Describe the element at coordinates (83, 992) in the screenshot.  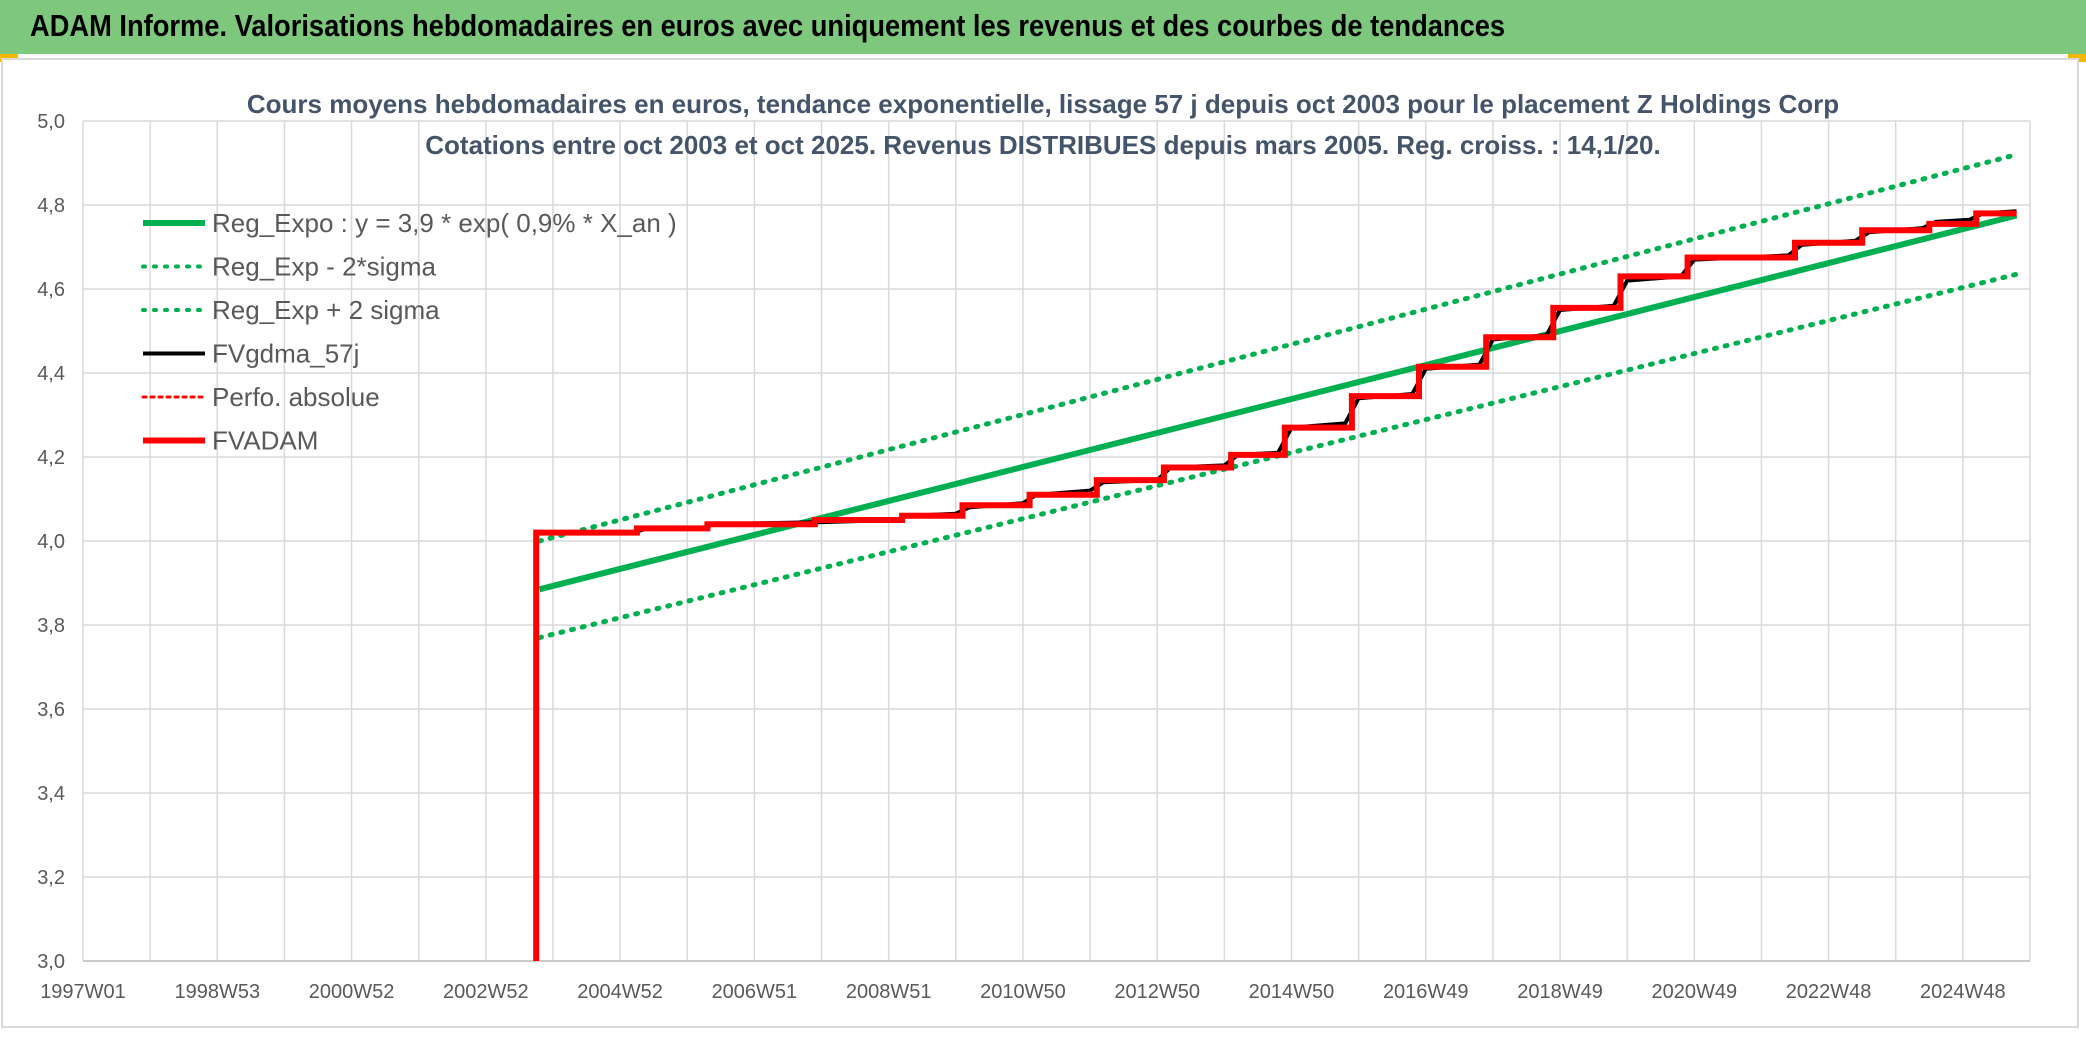
I see `x-tick-label: 1997W01` at that location.